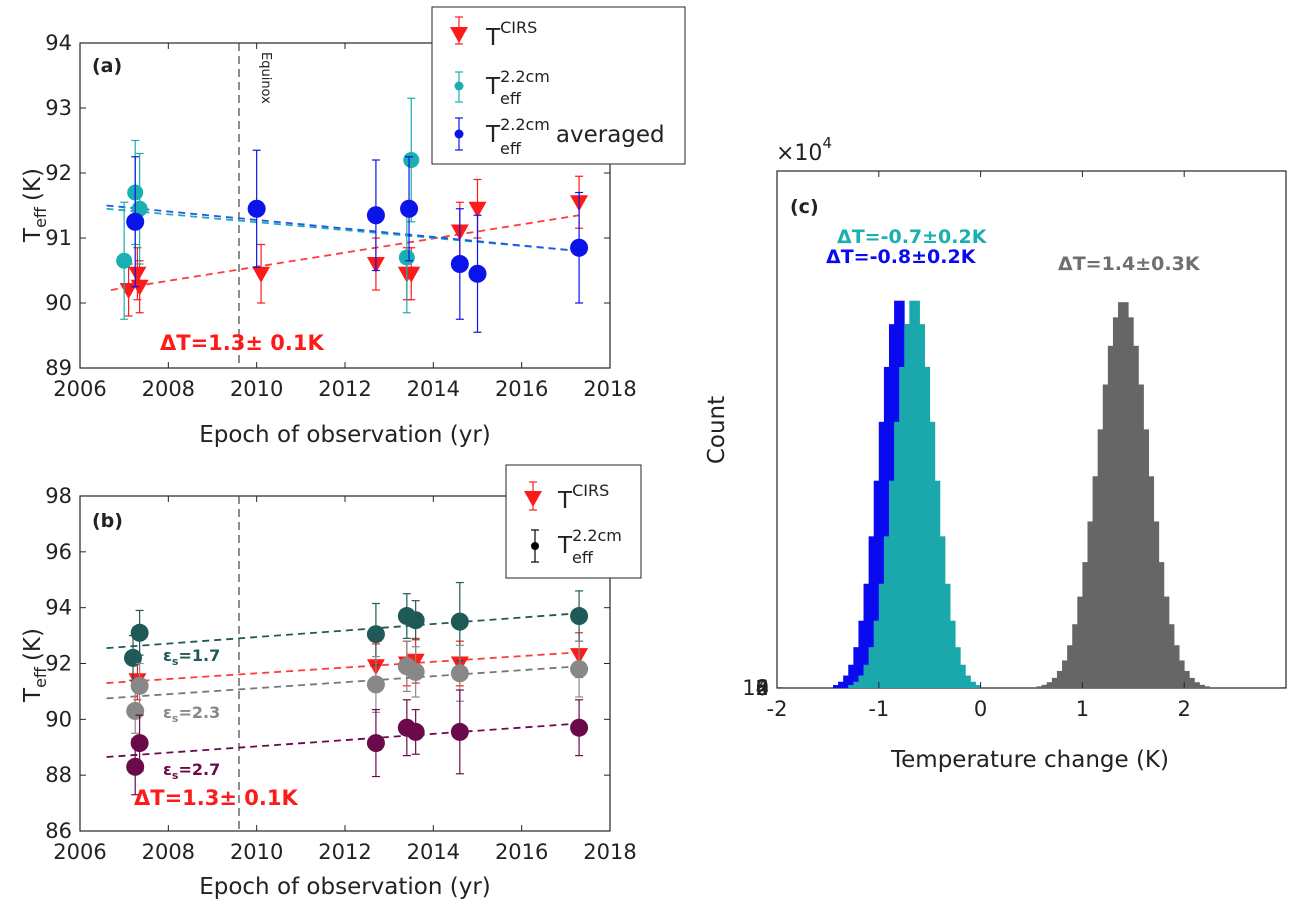 Image resolution: width=1294 pixels, height=905 pixels. Describe the element at coordinates (559, 136) in the screenshot. I see `legend-a-item-averaged: T2.2cm averaged eff` at that location.